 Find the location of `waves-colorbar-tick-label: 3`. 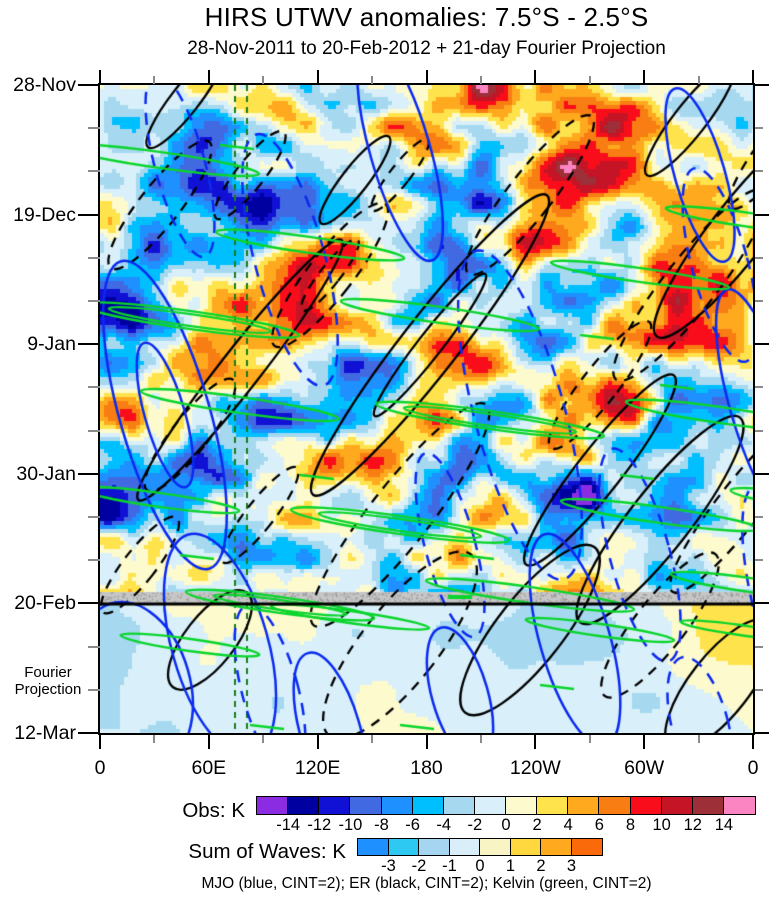

waves-colorbar-tick-label: 3 is located at coordinates (571, 866).